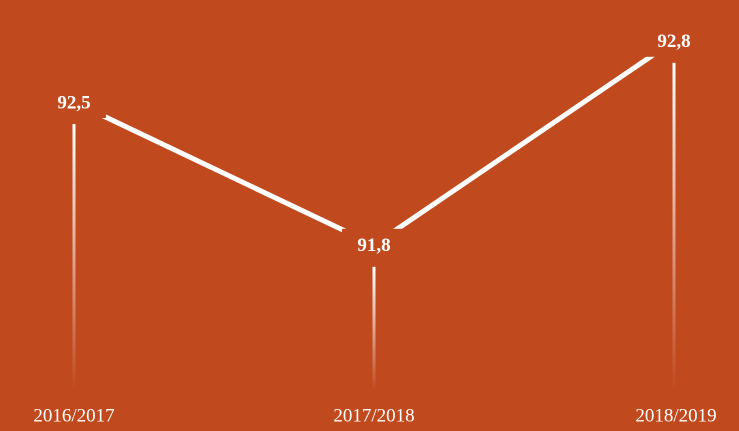 This screenshot has width=739, height=431. Describe the element at coordinates (675, 415) in the screenshot. I see `x-tick-label: 2018/2019` at that location.